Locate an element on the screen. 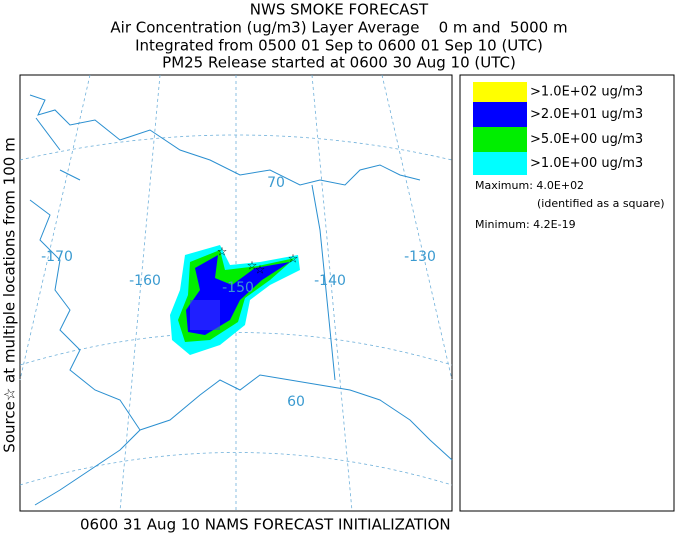 Image resolution: width=678 pixels, height=536 pixels. lon-label: -170 is located at coordinates (57, 257).